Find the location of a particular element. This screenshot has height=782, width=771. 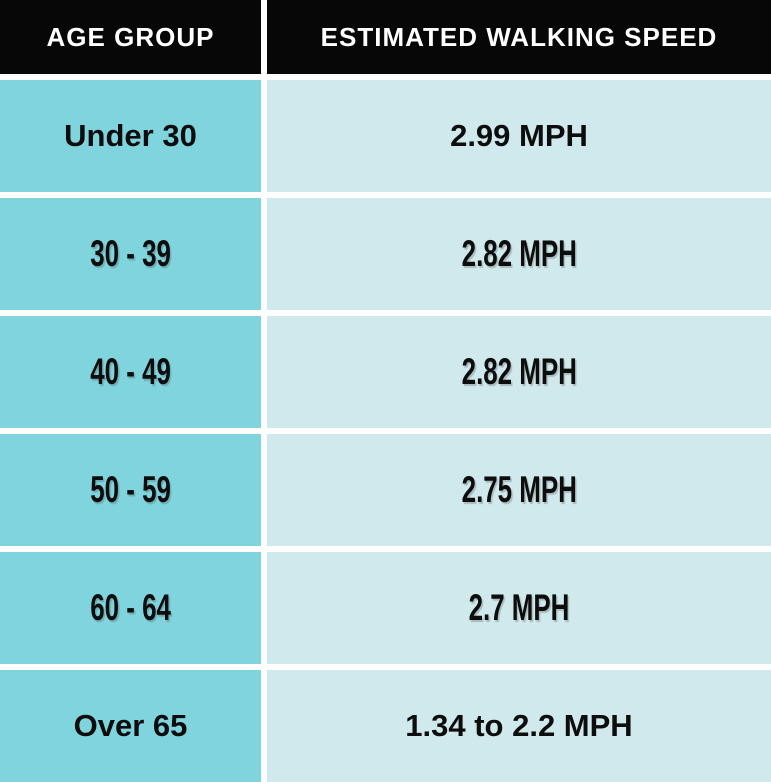

speed-cell-row-6: 1.34 to 2.2 MPH is located at coordinates (519, 726).